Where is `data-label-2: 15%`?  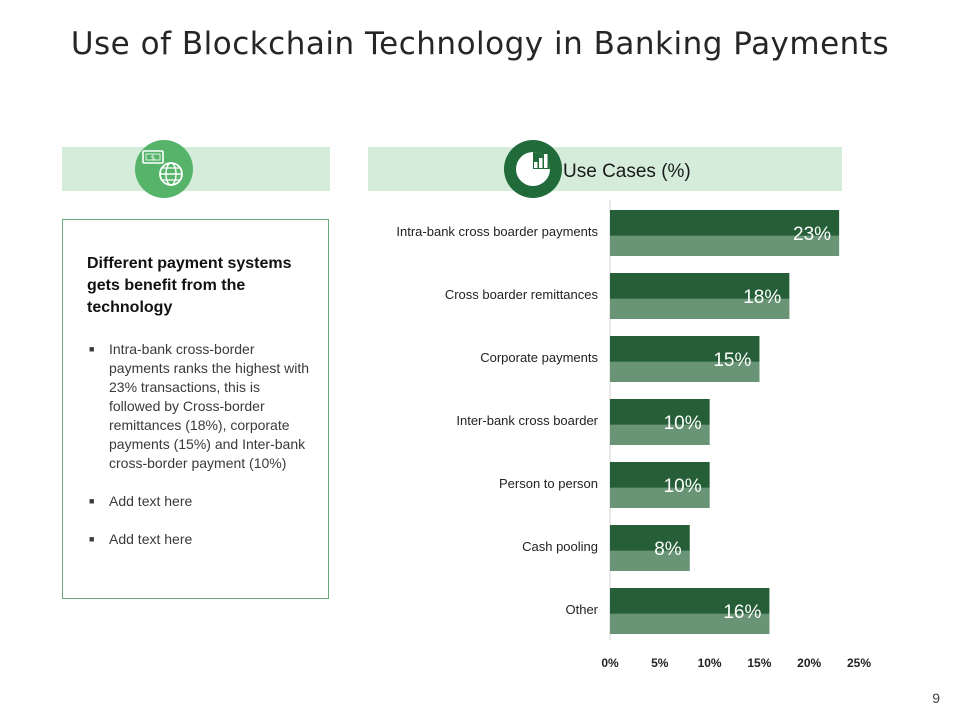 data-label-2: 15% is located at coordinates (732, 360).